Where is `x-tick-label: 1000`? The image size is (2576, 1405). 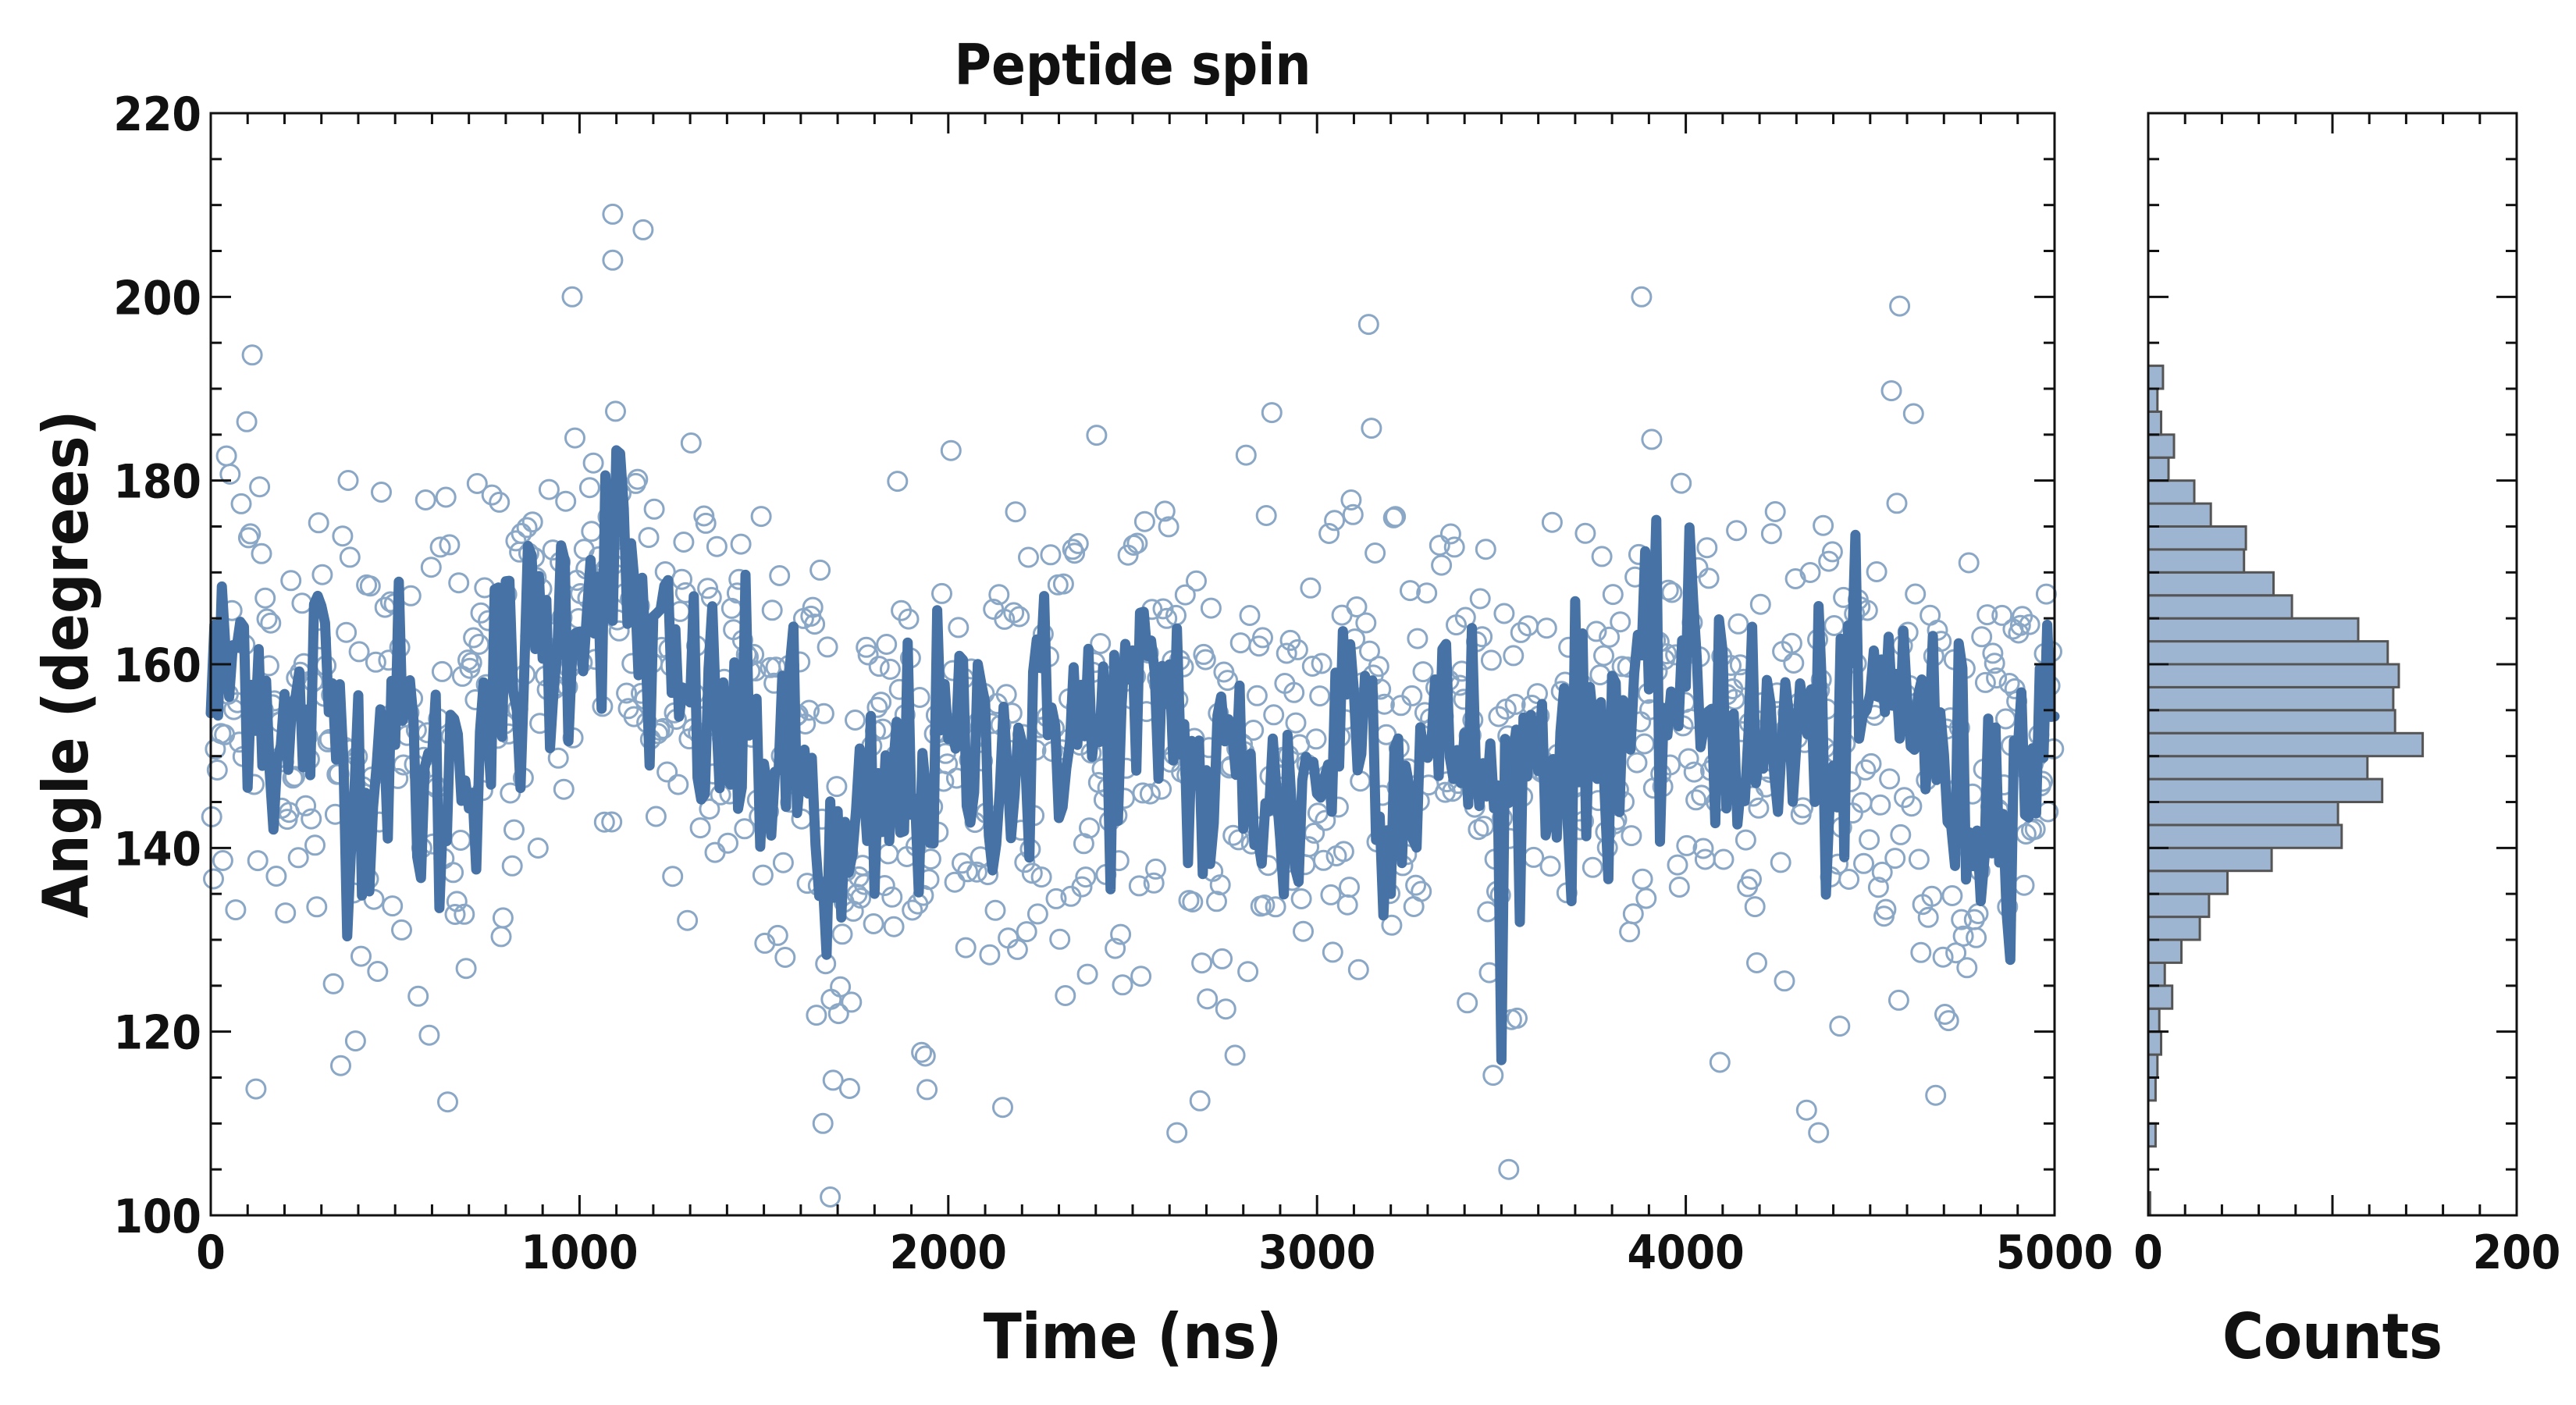
x-tick-label: 1000 is located at coordinates (579, 1252).